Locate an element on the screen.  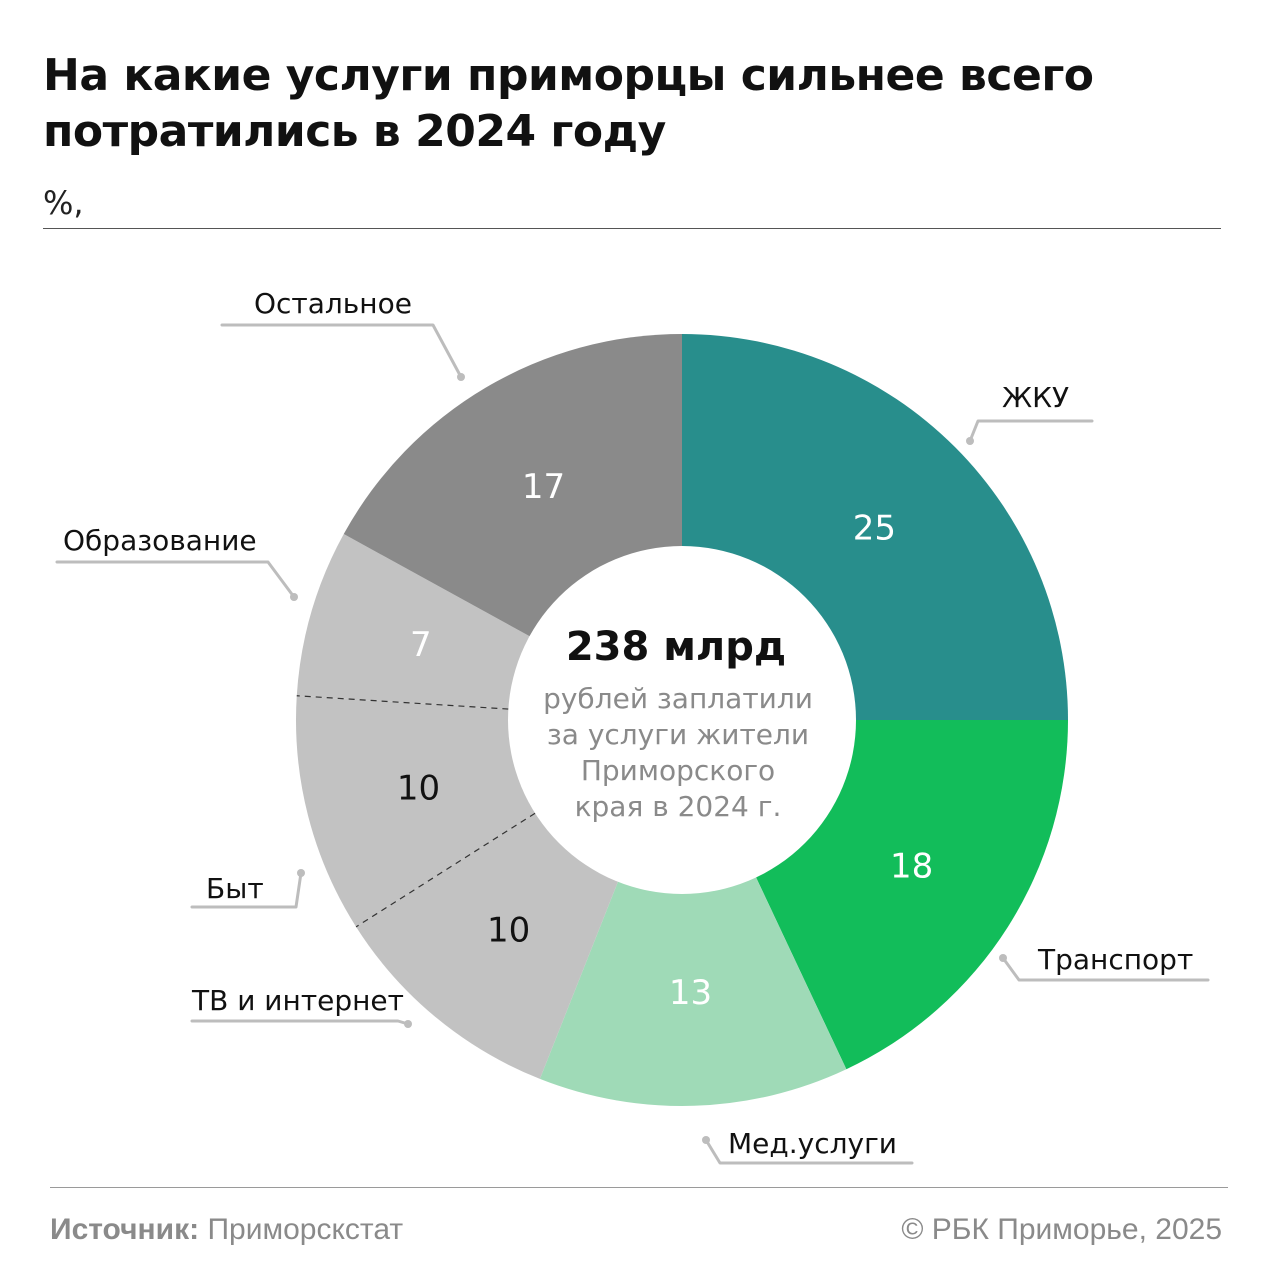
donut-center-hole is located at coordinates (682, 720).